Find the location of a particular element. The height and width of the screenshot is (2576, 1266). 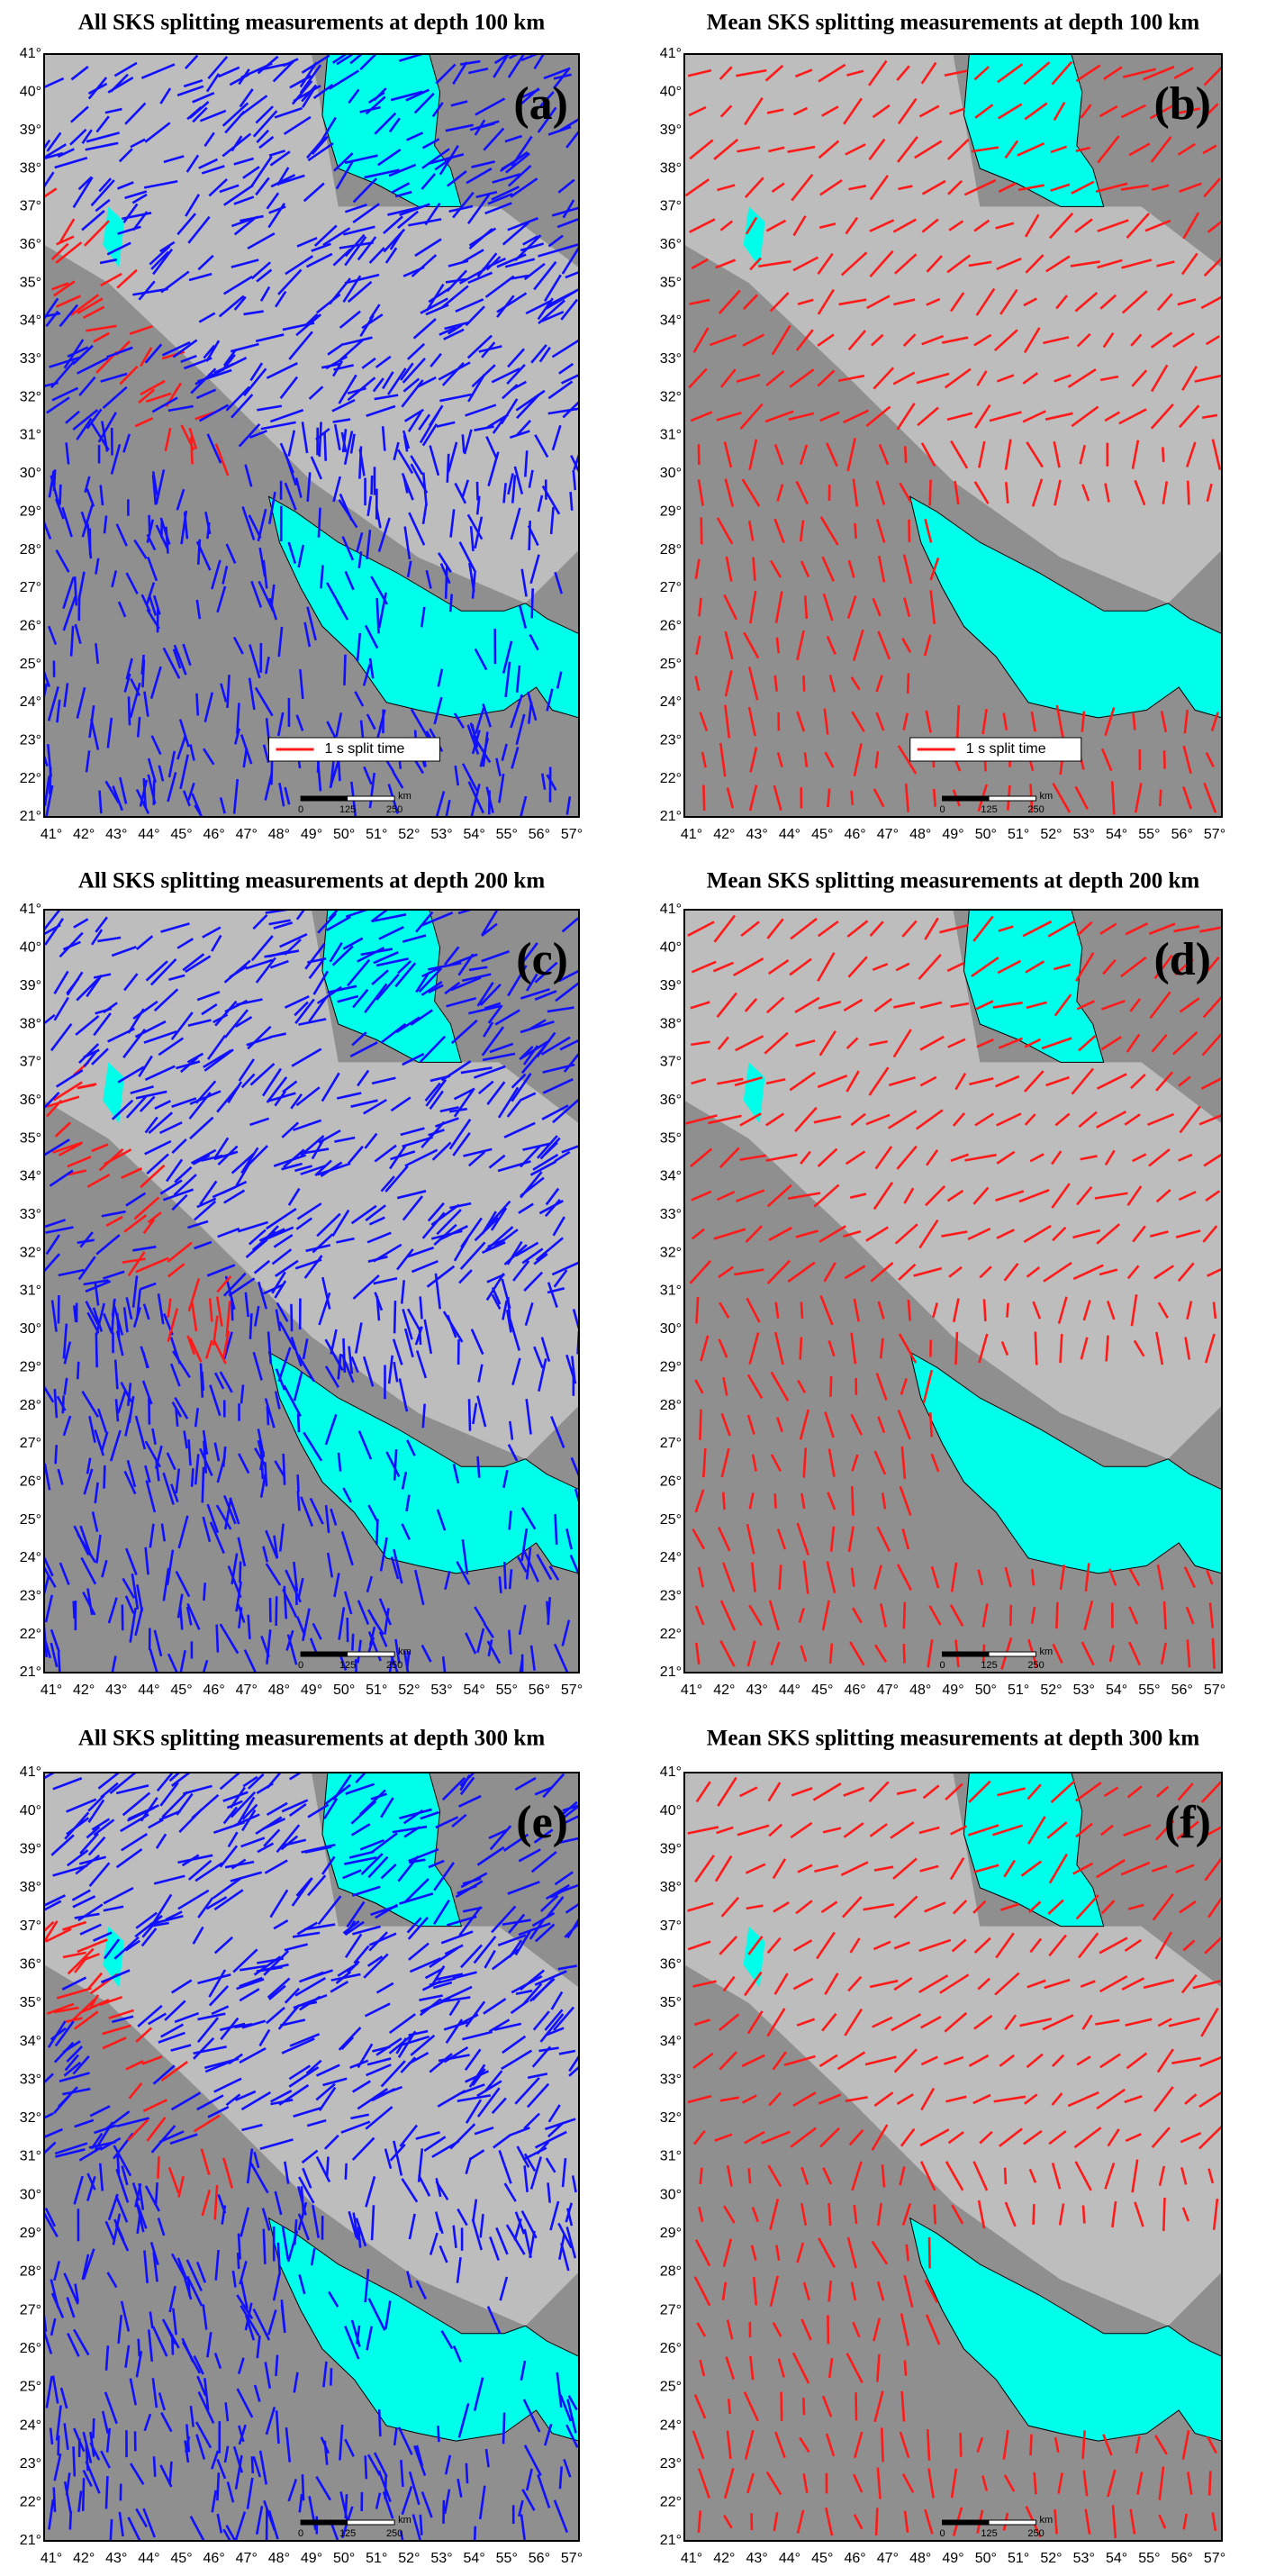

lat-tick-label: 38° is located at coordinates (671, 1887).